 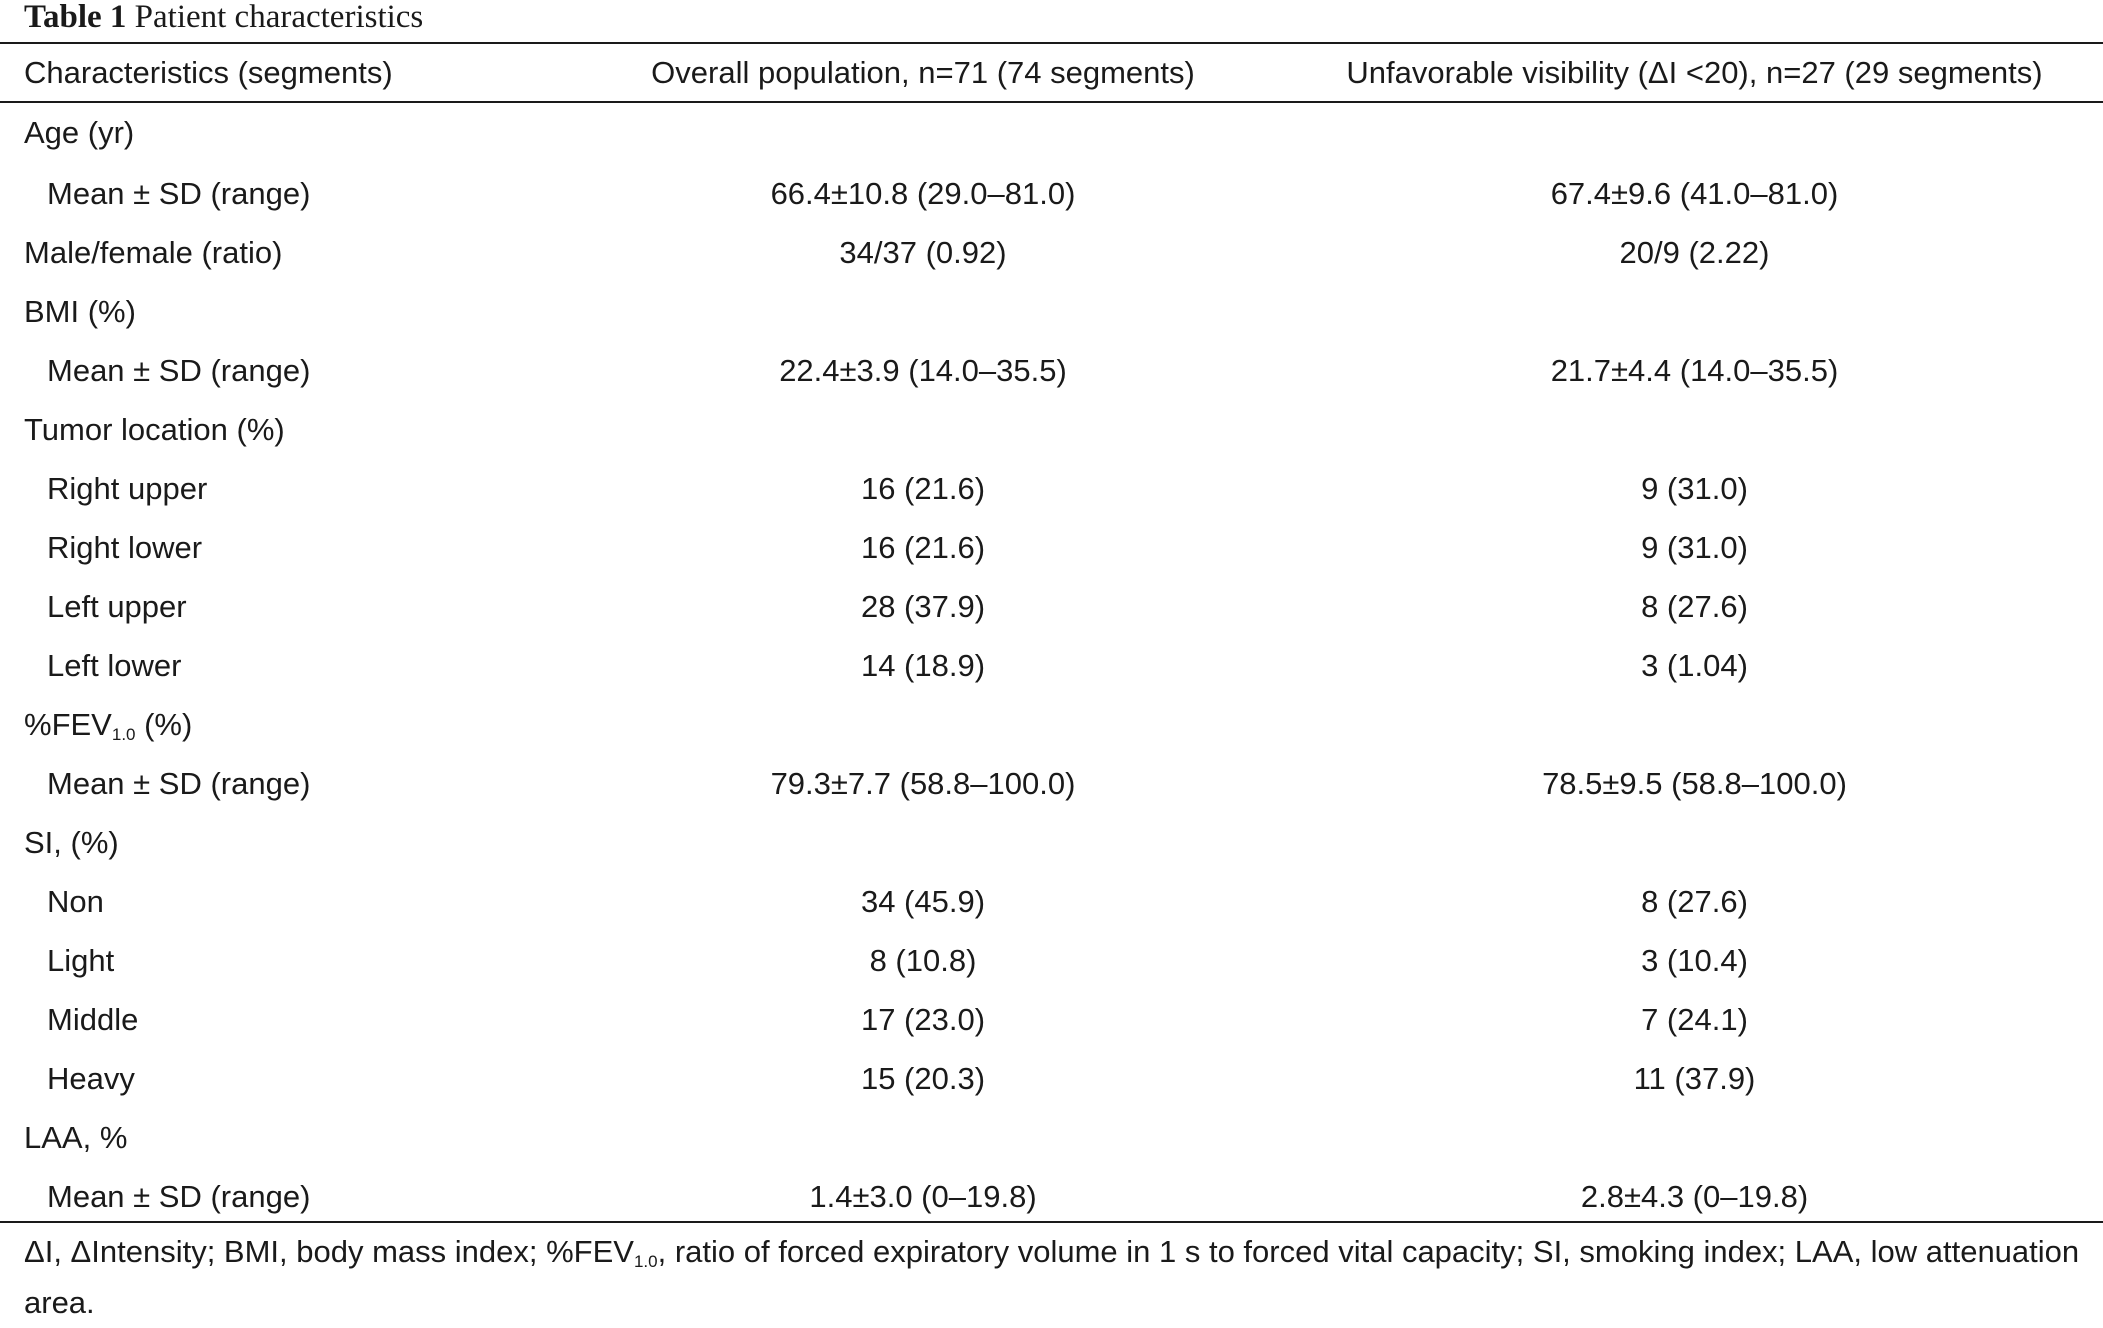 I want to click on table-group-row: Tumor location (%), so click(x=1051, y=429).